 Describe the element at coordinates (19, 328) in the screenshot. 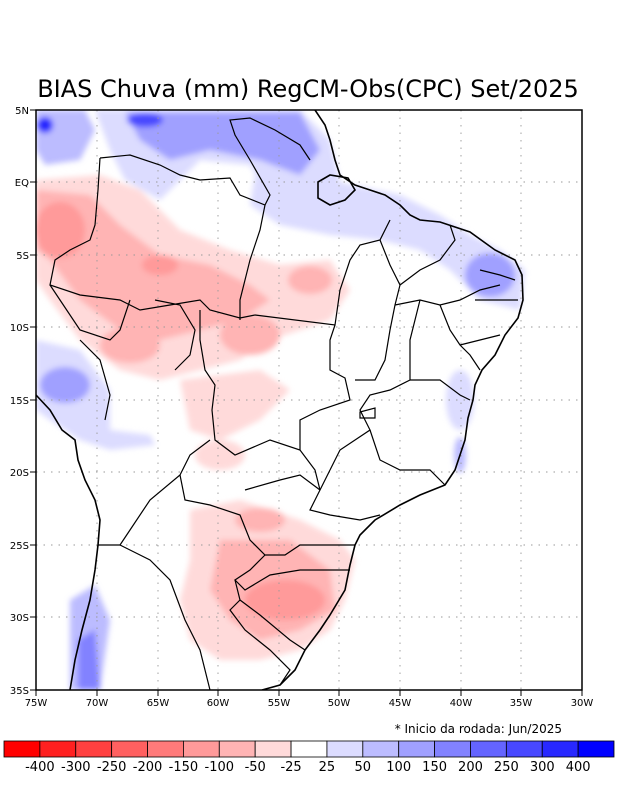

I see `y-tick-label: 10S` at that location.